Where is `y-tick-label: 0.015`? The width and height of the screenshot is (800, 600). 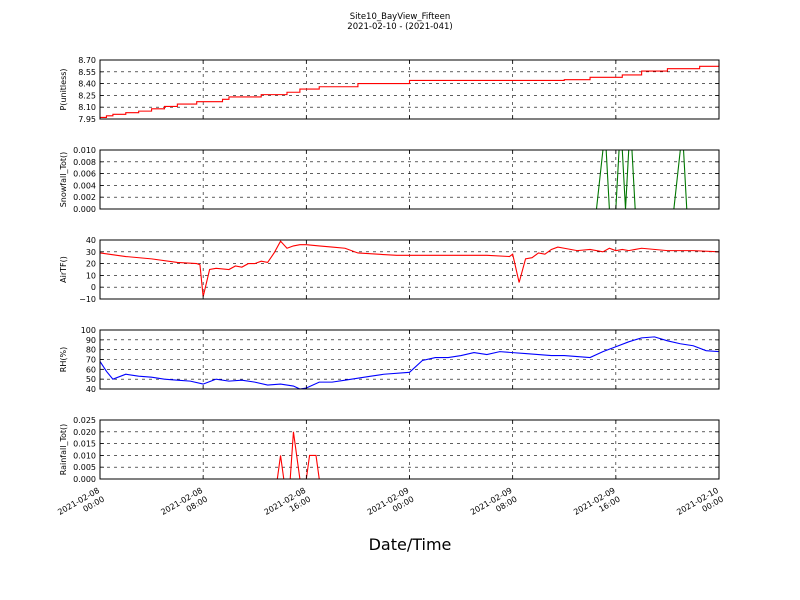
y-tick-label: 0.015 is located at coordinates (84, 444).